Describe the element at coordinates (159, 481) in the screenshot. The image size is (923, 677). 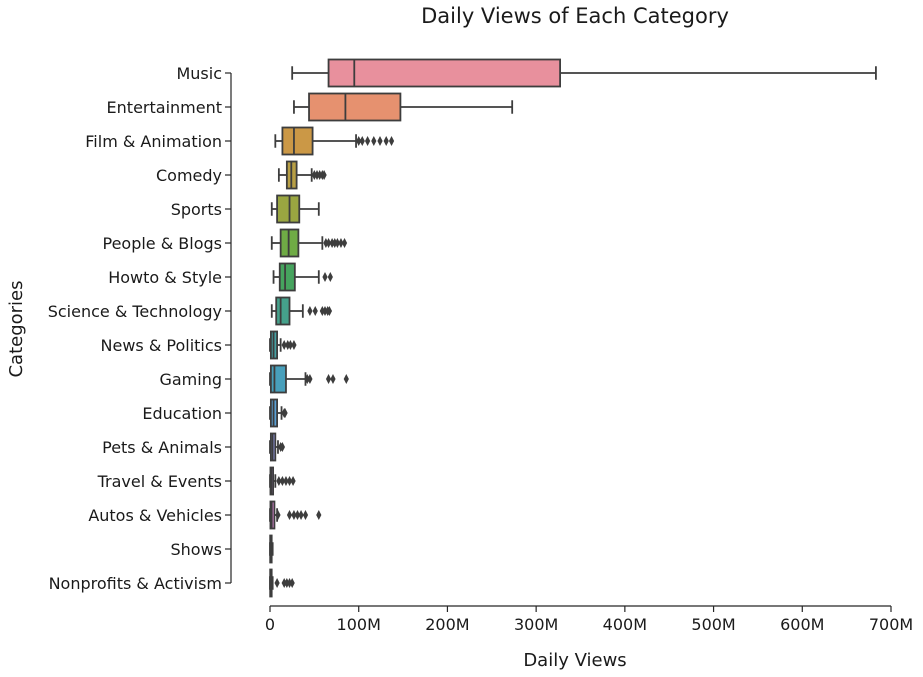
I see `category-label: Travel & Events` at that location.